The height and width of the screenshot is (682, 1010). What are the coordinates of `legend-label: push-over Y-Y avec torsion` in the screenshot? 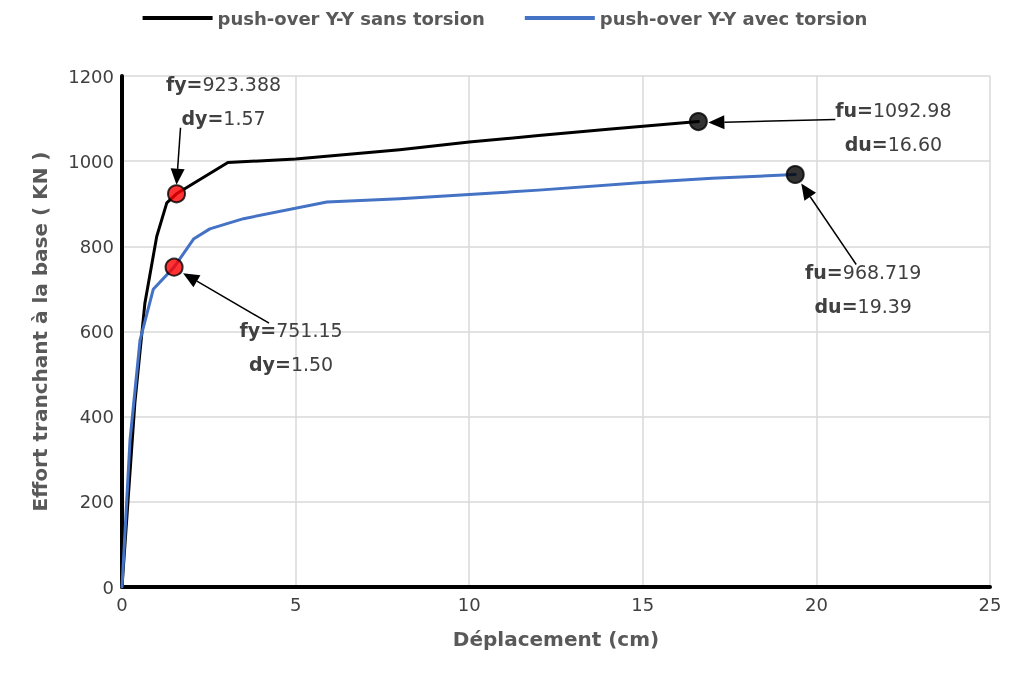 It's located at (733, 18).